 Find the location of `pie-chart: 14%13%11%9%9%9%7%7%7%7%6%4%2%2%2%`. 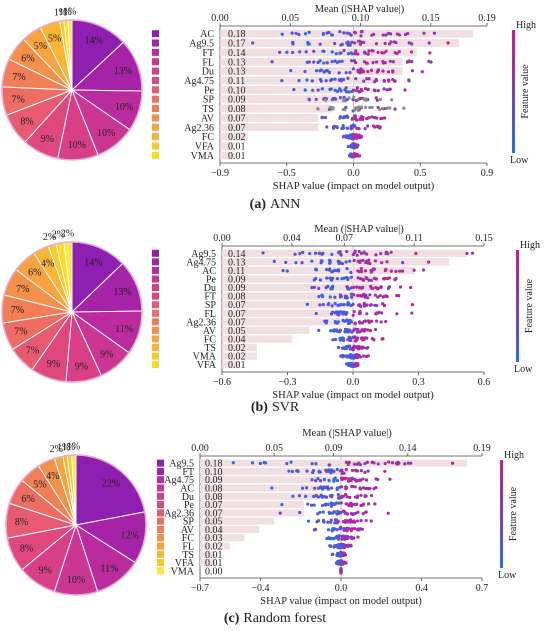

pie-chart: 14%13%11%9%9%9%7%7%7%7%6%4%2%2%2% is located at coordinates (72, 306).